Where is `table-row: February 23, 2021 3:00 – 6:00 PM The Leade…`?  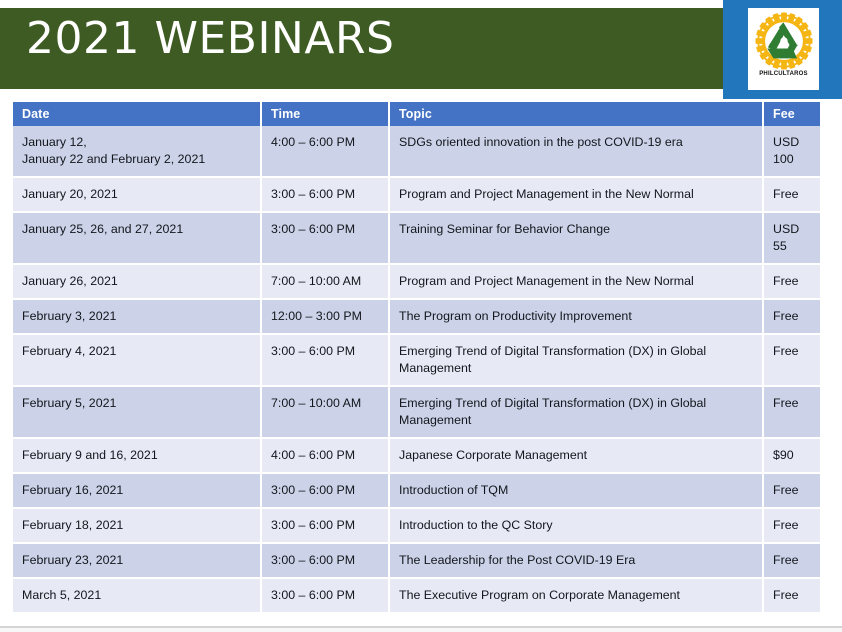
table-row: February 23, 2021 3:00 – 6:00 PM The Leade… is located at coordinates (416, 561).